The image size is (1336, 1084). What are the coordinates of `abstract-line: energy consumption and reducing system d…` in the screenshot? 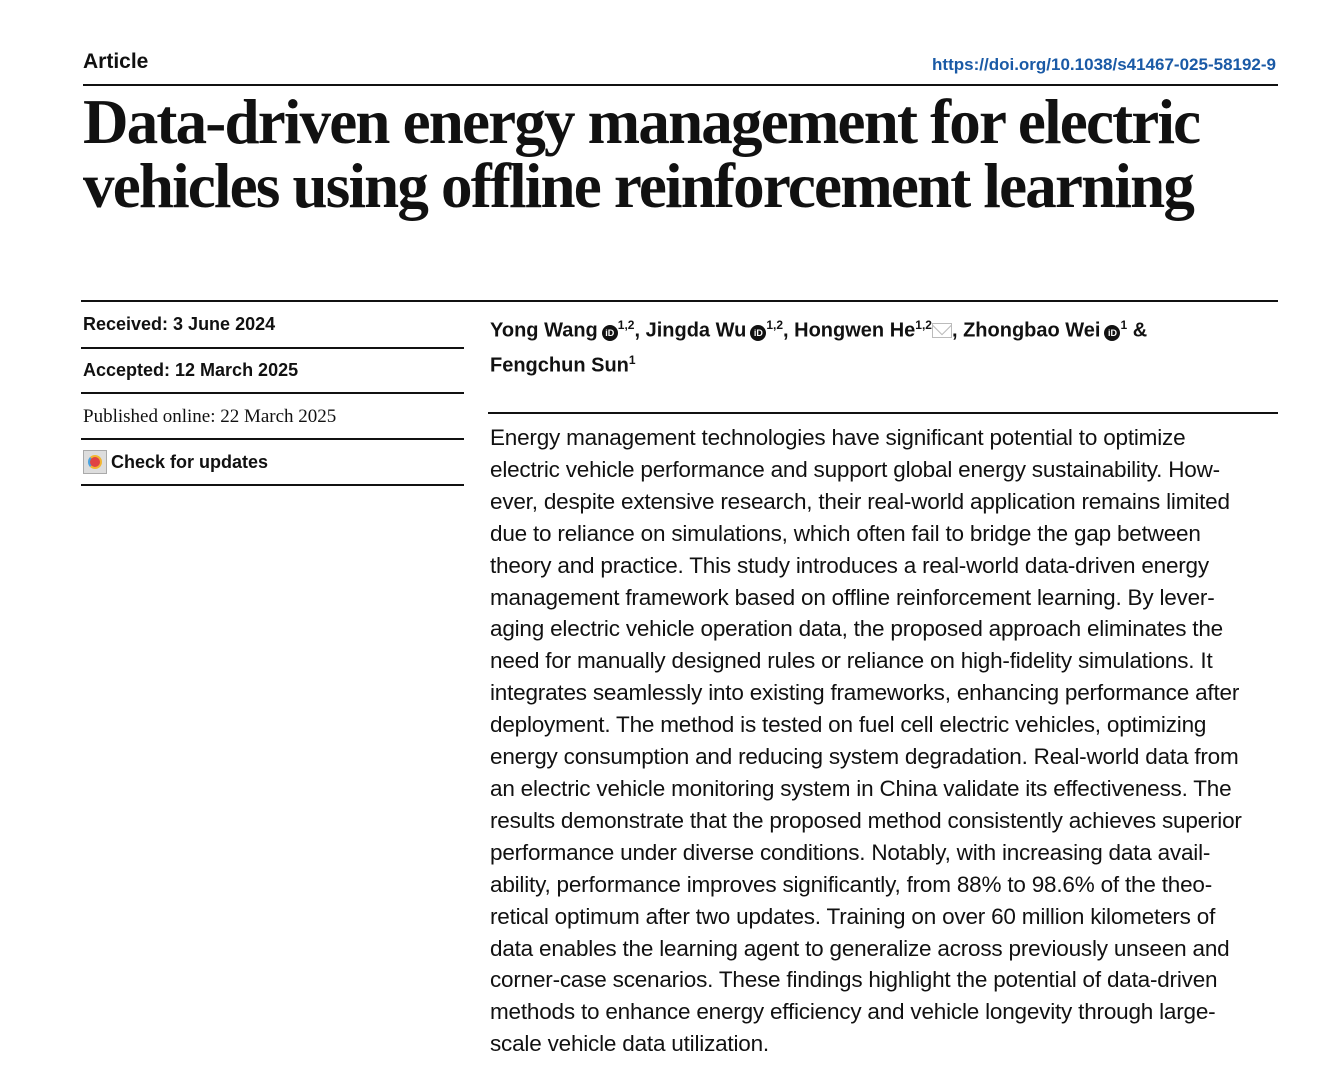 It's located at (864, 757).